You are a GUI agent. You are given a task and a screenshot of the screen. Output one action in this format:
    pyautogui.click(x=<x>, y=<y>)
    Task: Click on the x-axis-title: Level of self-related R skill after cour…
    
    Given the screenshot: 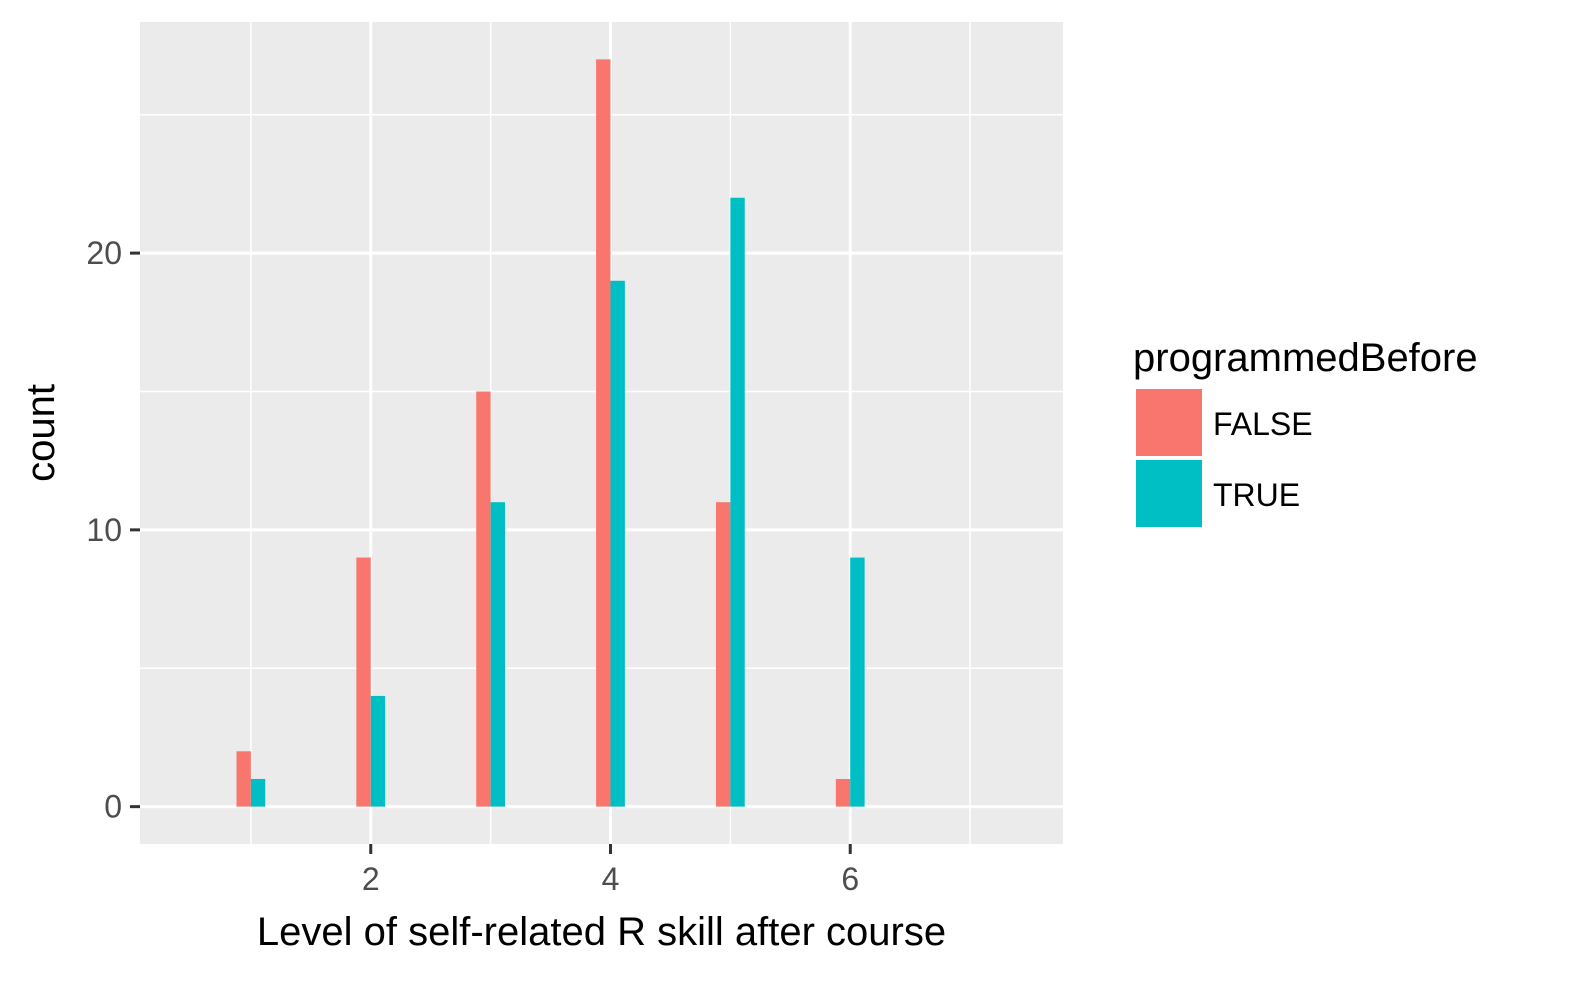 What is the action you would take?
    pyautogui.click(x=601, y=932)
    